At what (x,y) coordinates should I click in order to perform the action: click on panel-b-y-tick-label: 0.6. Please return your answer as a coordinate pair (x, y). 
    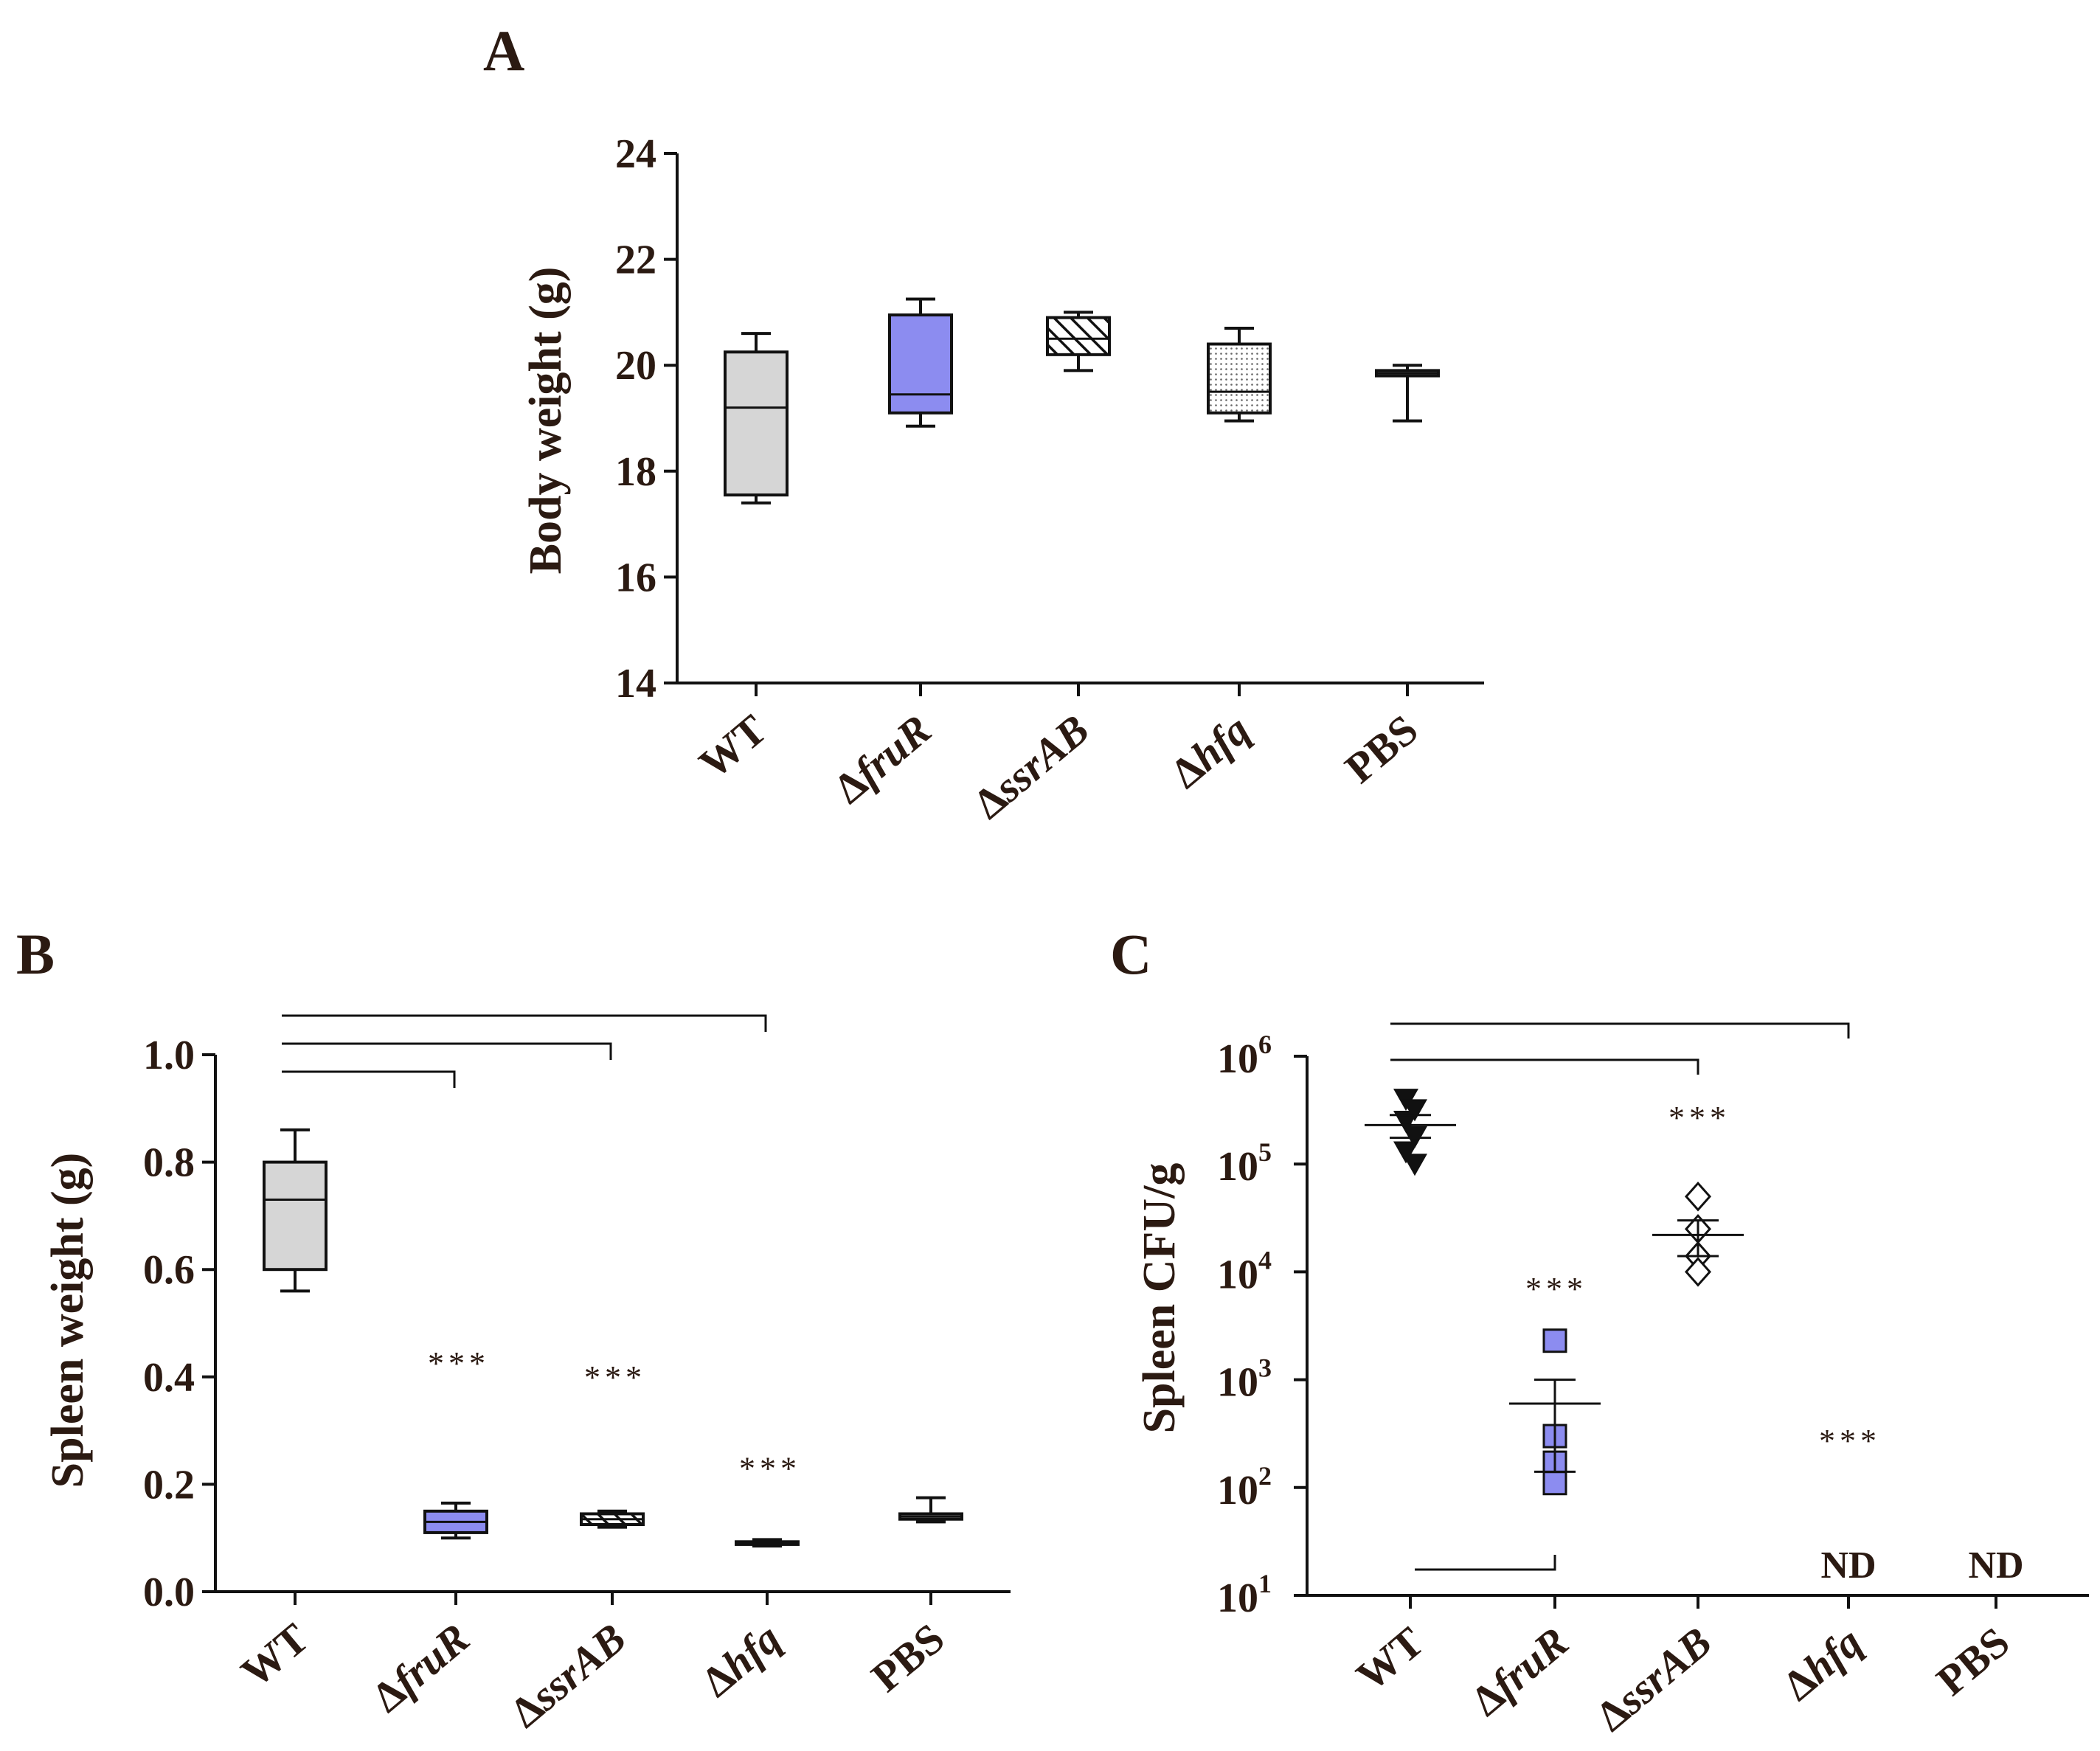
    Looking at the image, I should click on (169, 1270).